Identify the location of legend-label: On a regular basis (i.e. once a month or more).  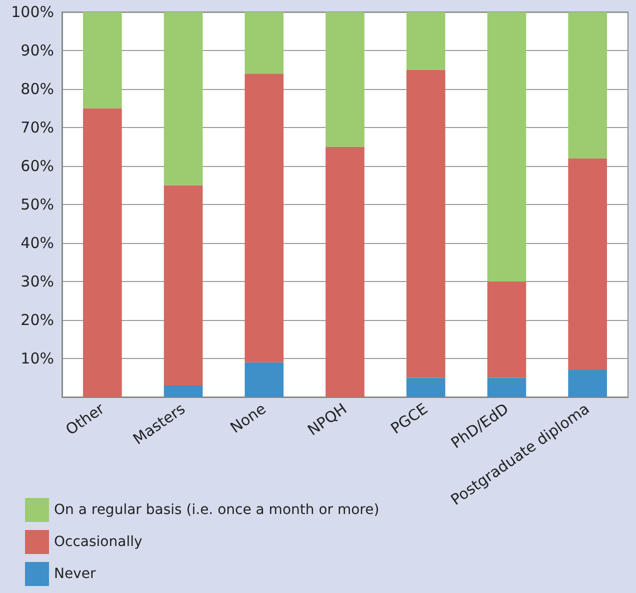
(217, 510).